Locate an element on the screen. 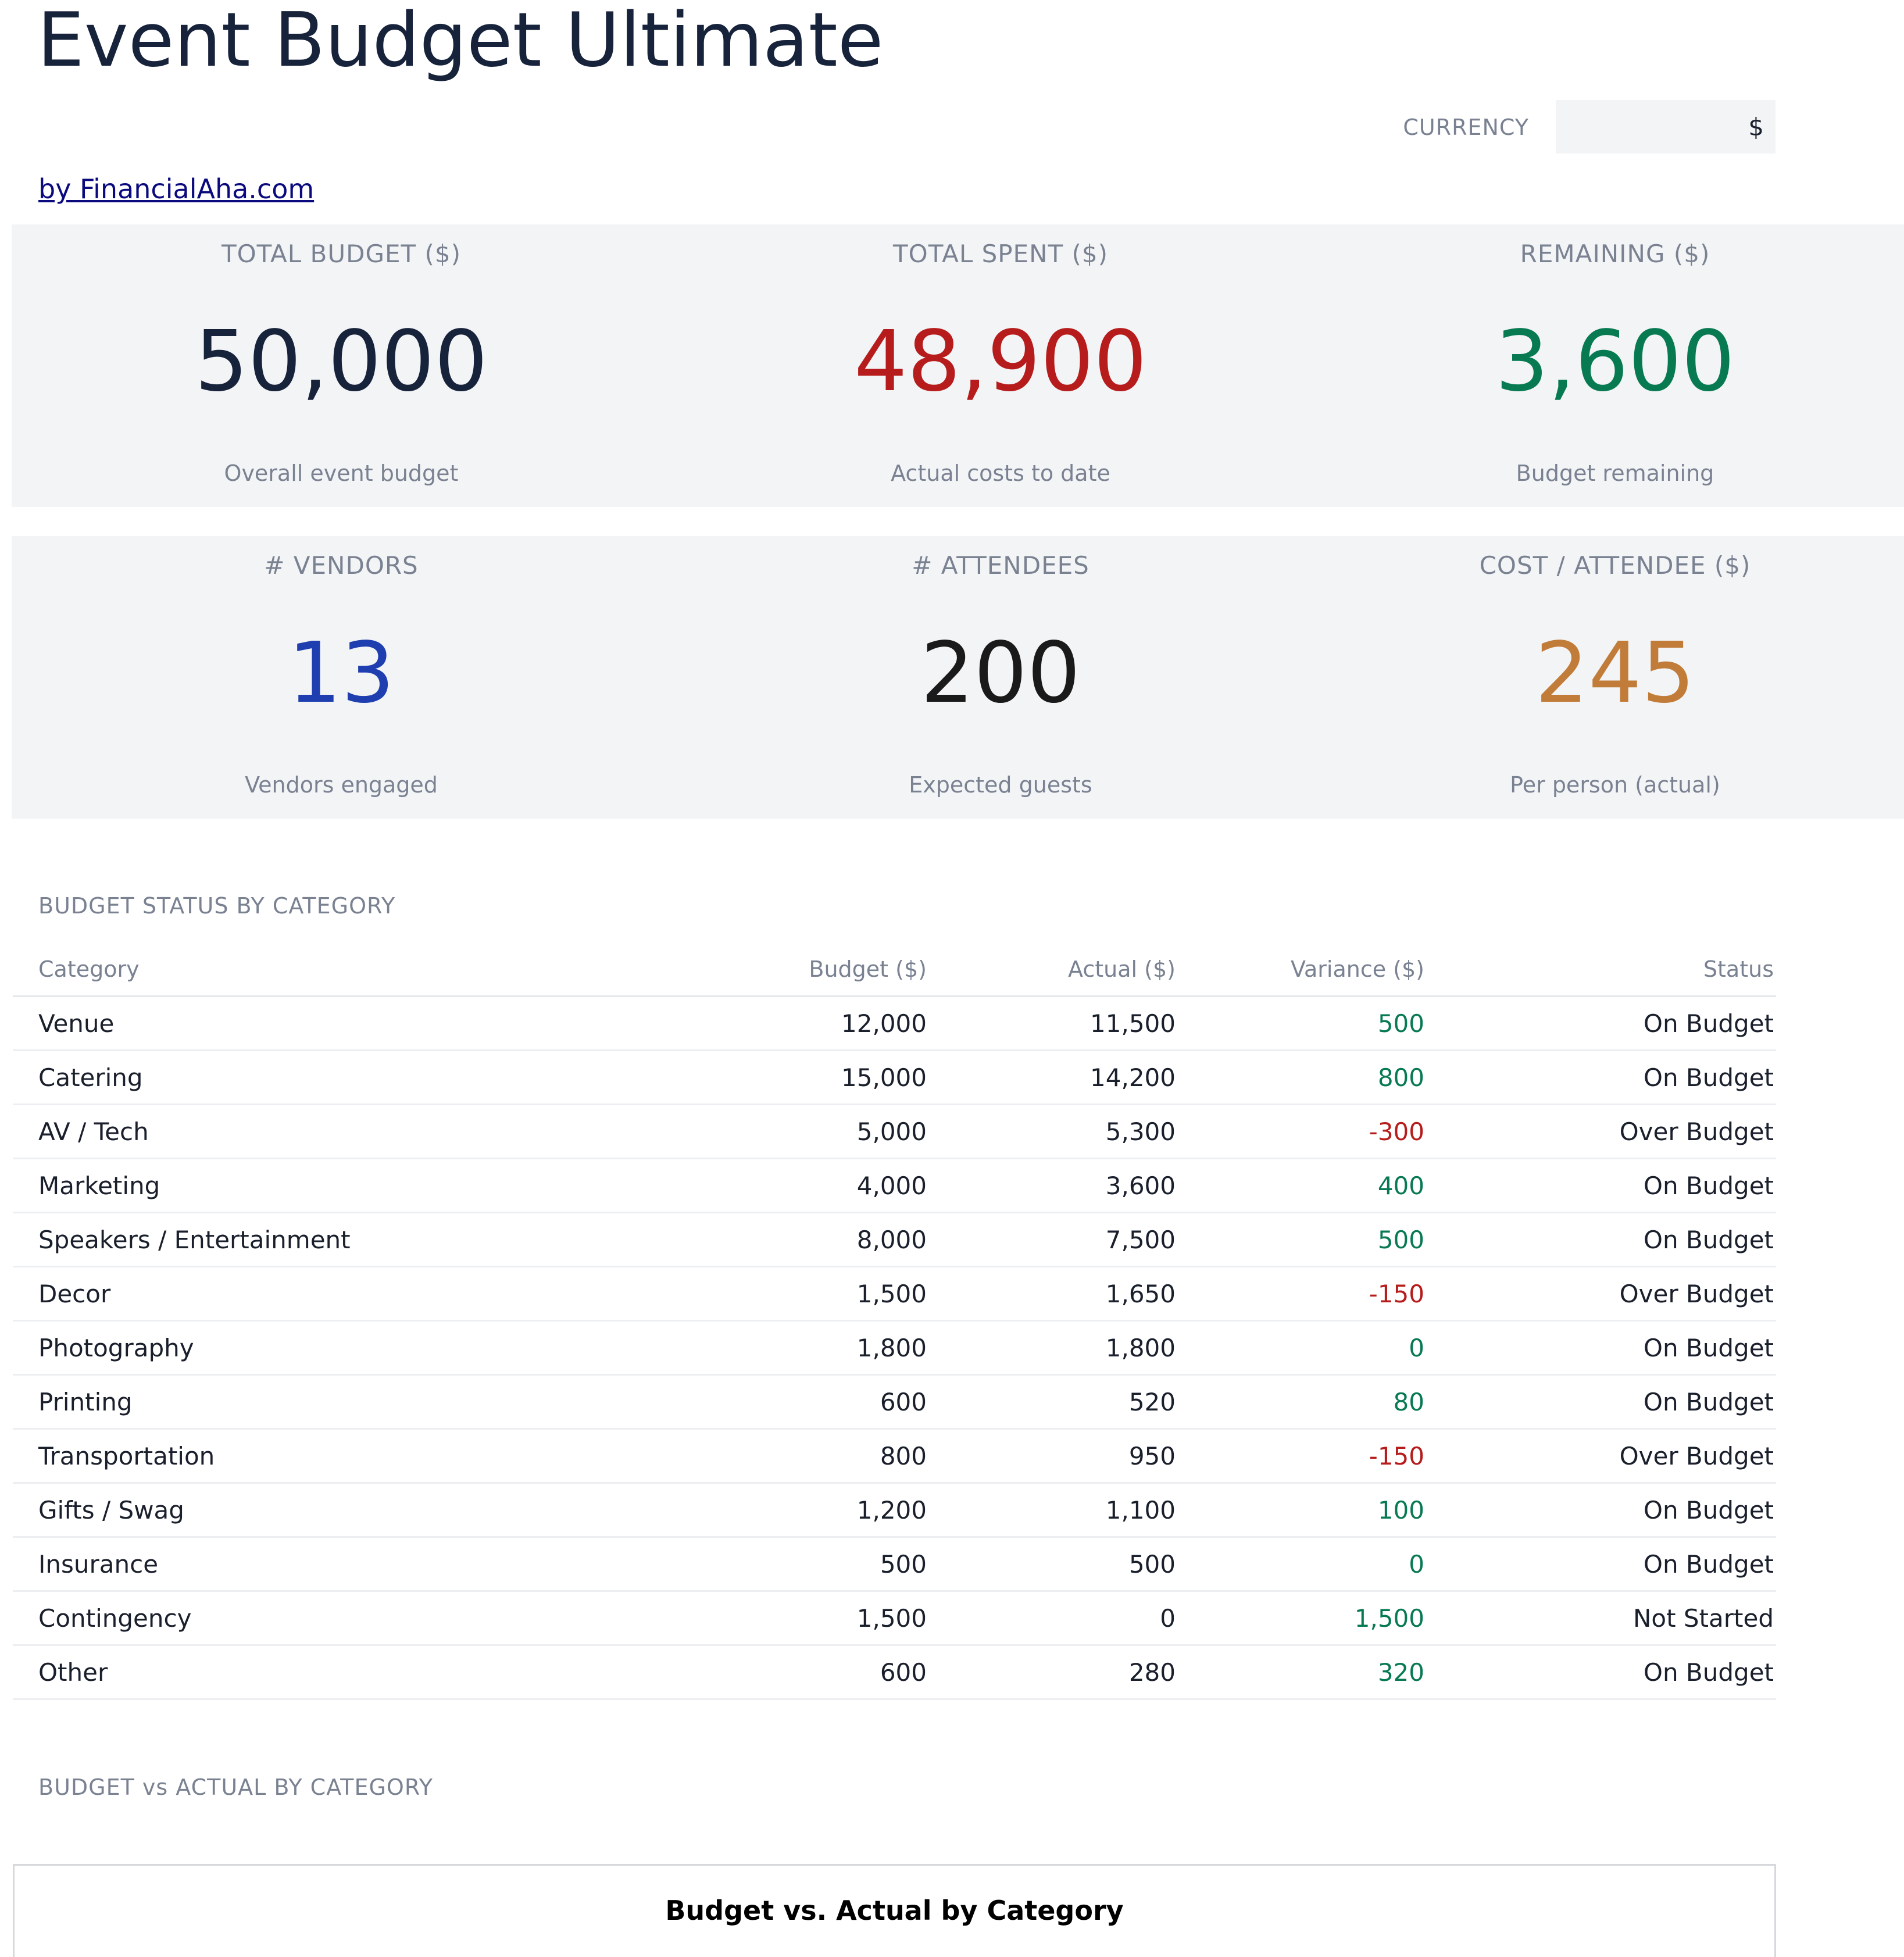 The image size is (1904, 1957). column-header-variance: Variance ($) is located at coordinates (1303, 970).